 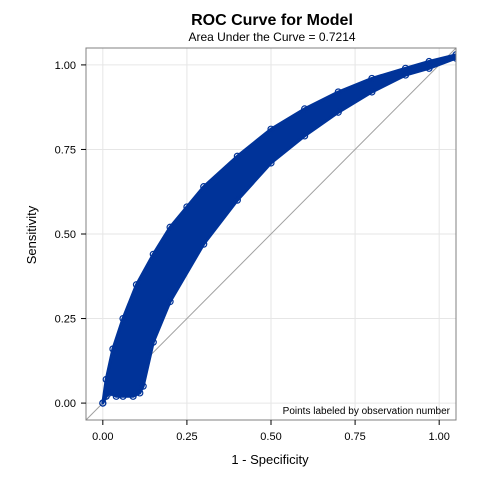 What do you see at coordinates (270, 437) in the screenshot?
I see `x-tick-label: 0.50` at bounding box center [270, 437].